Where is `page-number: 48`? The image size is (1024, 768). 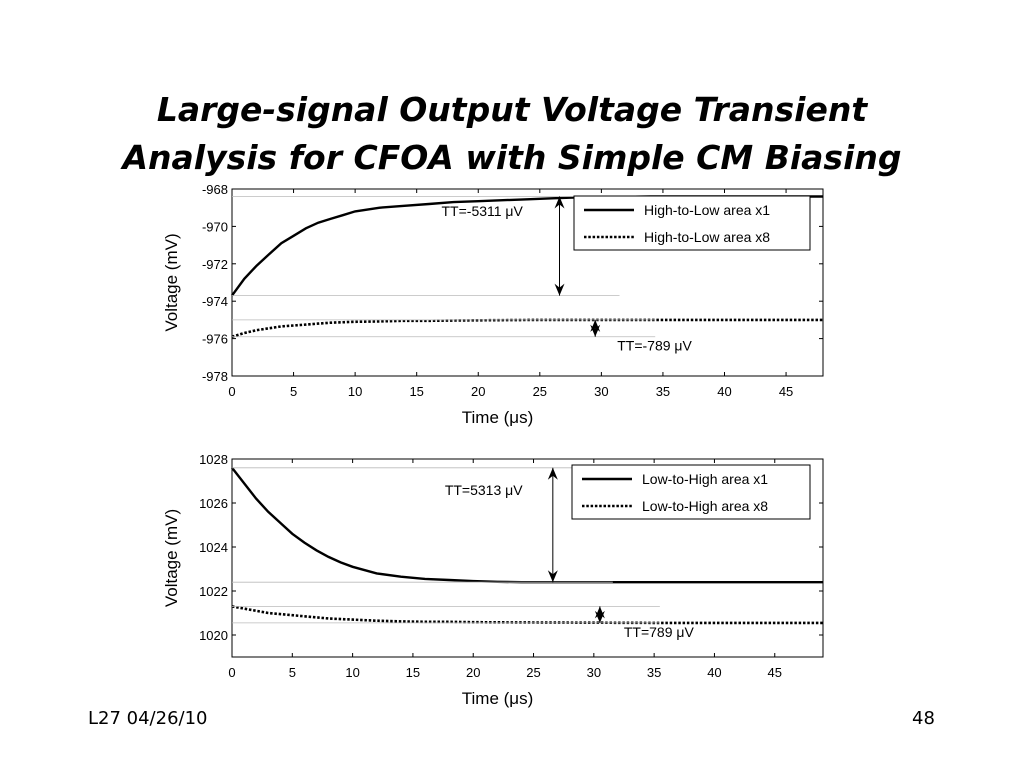 page-number: 48 is located at coordinates (923, 718).